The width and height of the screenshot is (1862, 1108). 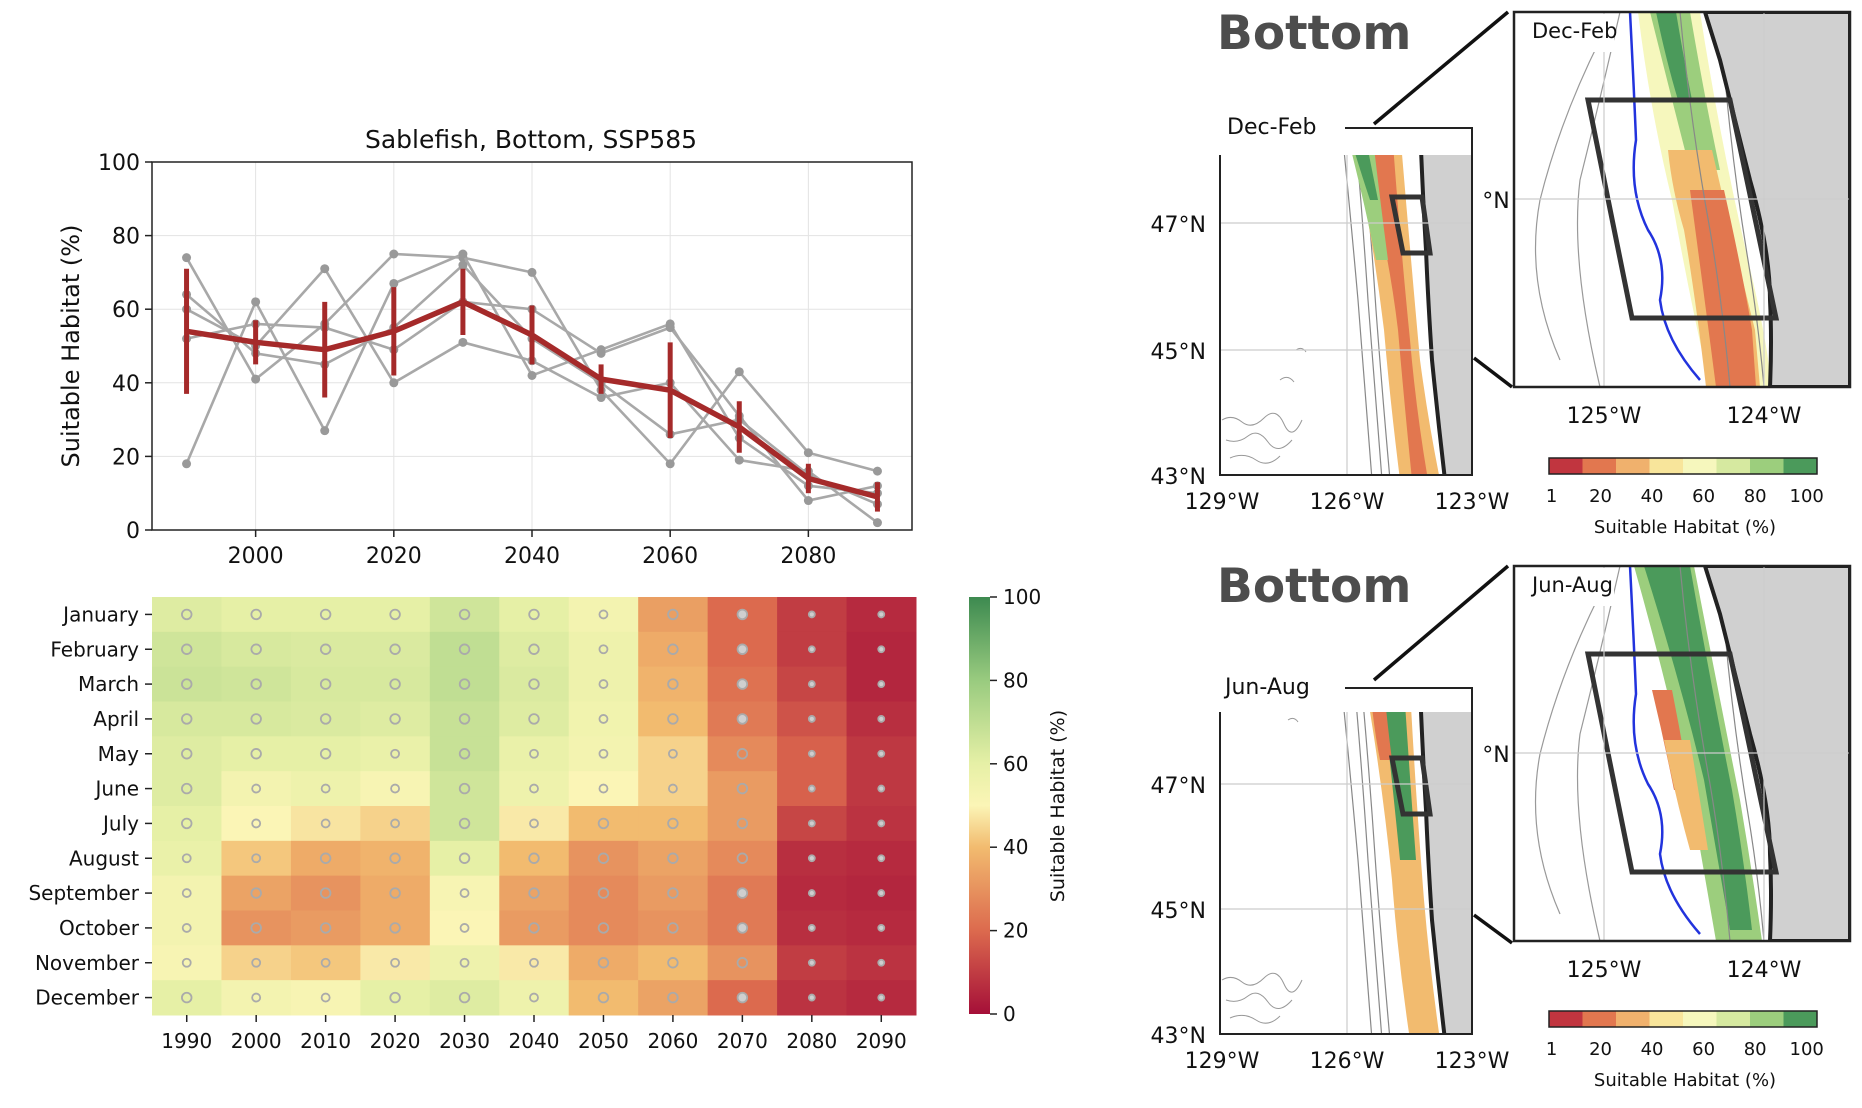 I want to click on row-label: January, so click(x=100, y=614).